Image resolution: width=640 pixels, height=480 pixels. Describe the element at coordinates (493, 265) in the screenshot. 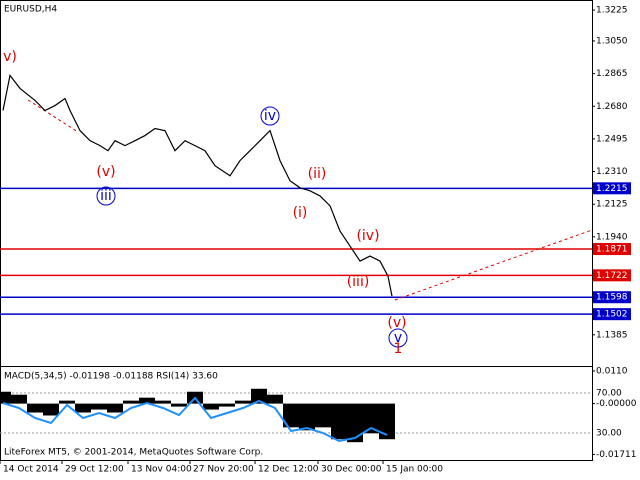

I see `projection-line` at that location.